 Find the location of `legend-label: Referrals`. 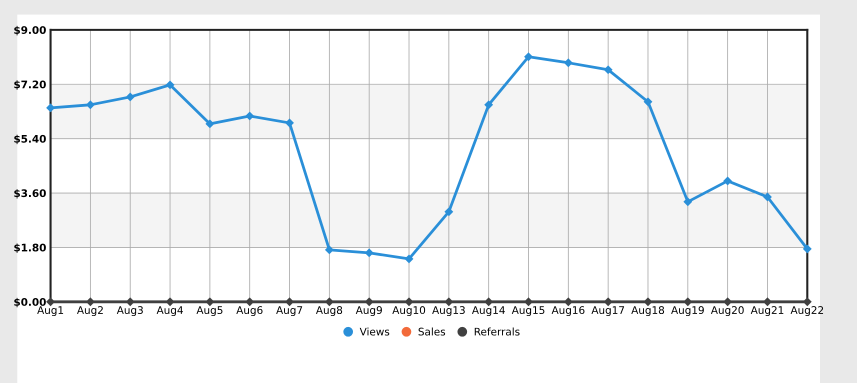

legend-label: Referrals is located at coordinates (497, 331).